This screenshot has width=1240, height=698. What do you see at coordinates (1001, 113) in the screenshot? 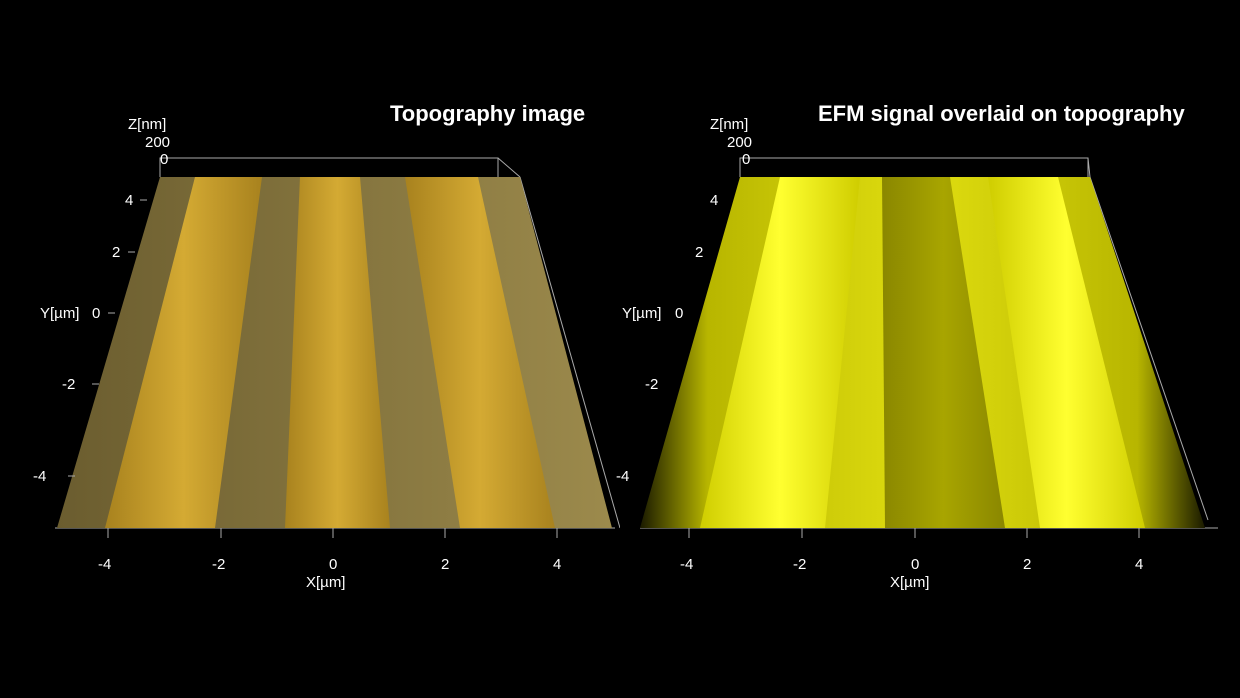
I see `panel-title: EFM signal overlaid on topography` at bounding box center [1001, 113].